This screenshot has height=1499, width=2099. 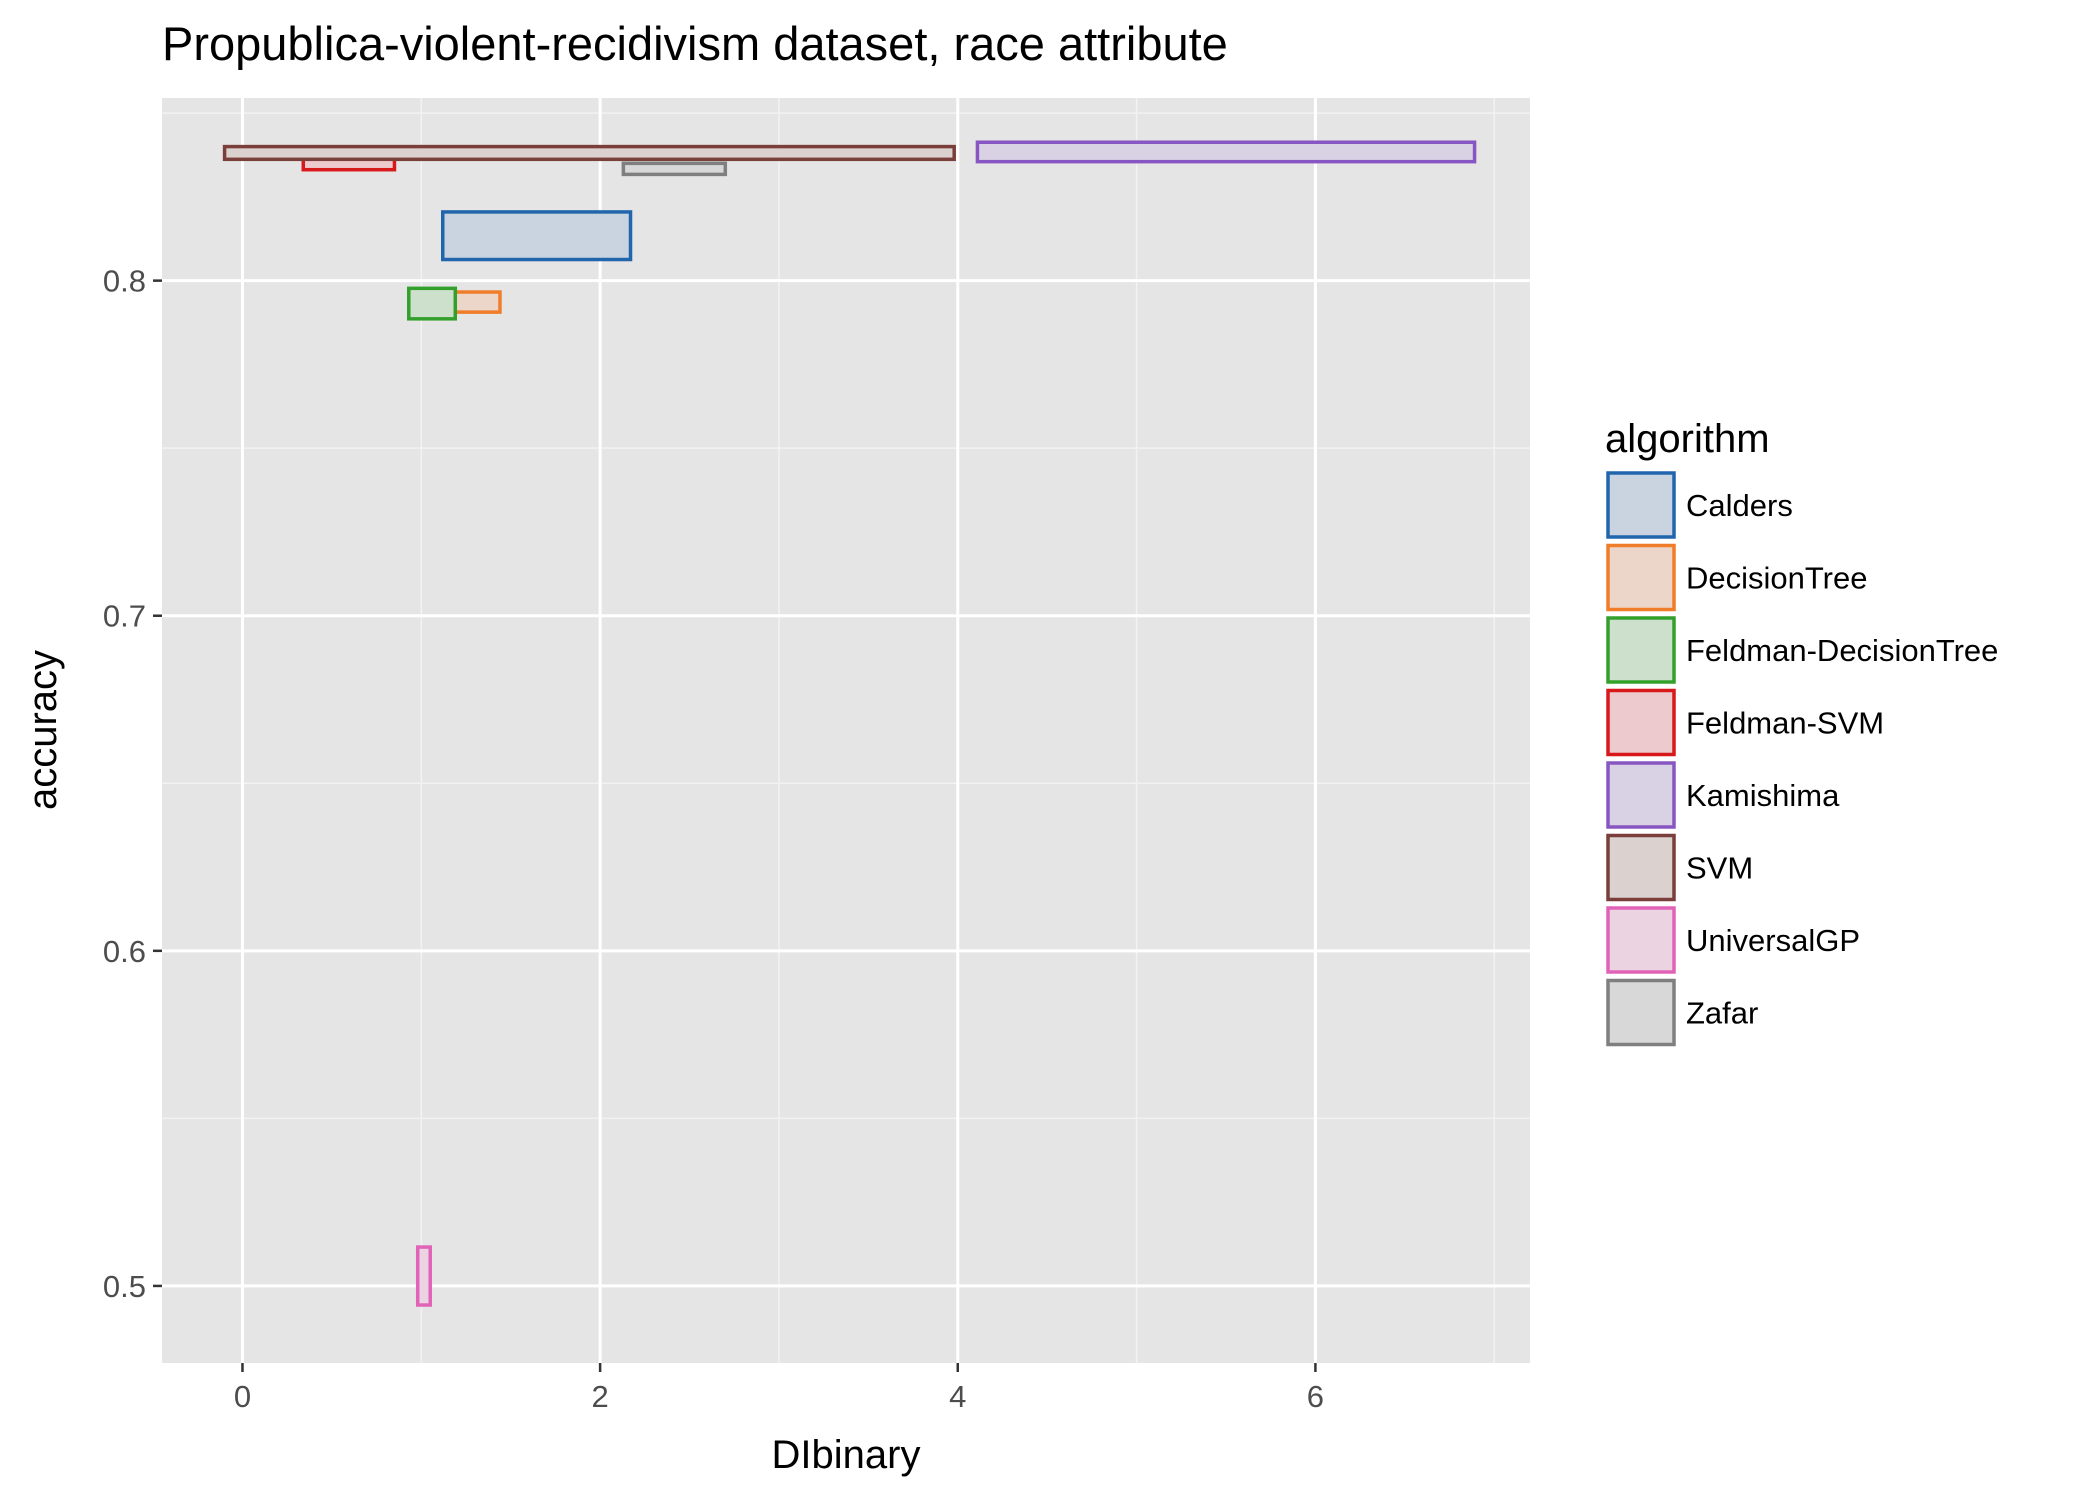 I want to click on legend-label: Kamishima, so click(x=1763, y=795).